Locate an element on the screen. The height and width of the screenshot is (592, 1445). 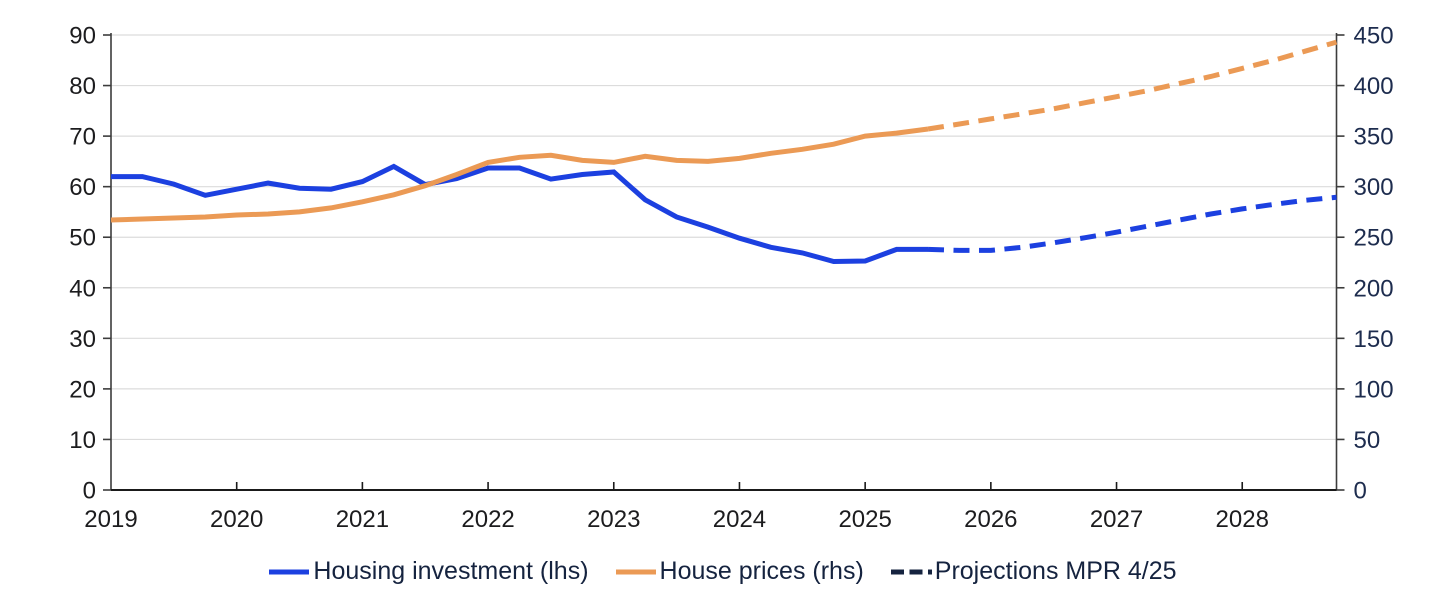
x-axis-year-label: 2026 is located at coordinates (990, 519).